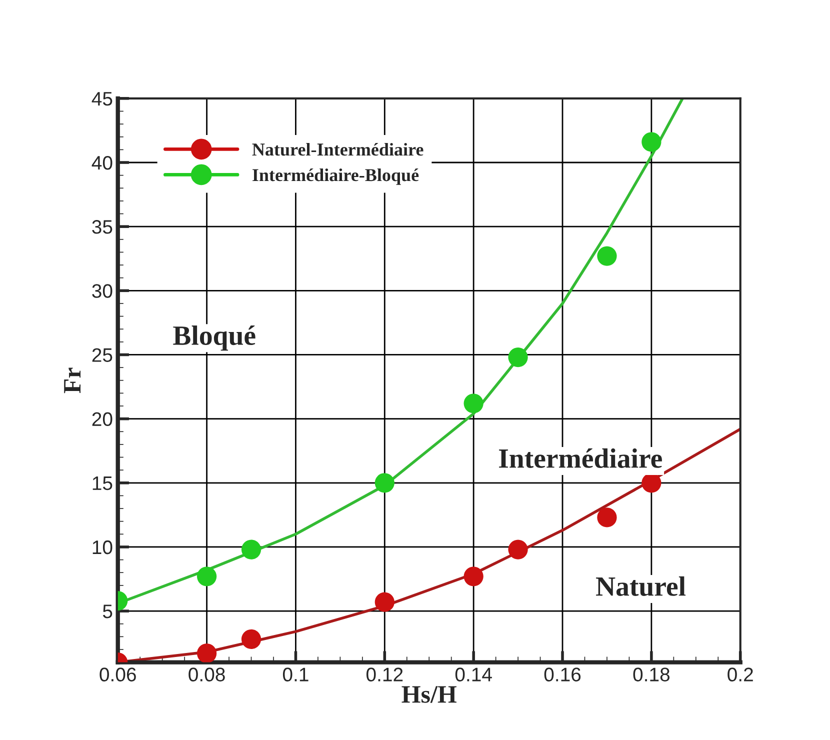 The height and width of the screenshot is (740, 830). What do you see at coordinates (295, 675) in the screenshot?
I see `x-tick-label: 0.1` at bounding box center [295, 675].